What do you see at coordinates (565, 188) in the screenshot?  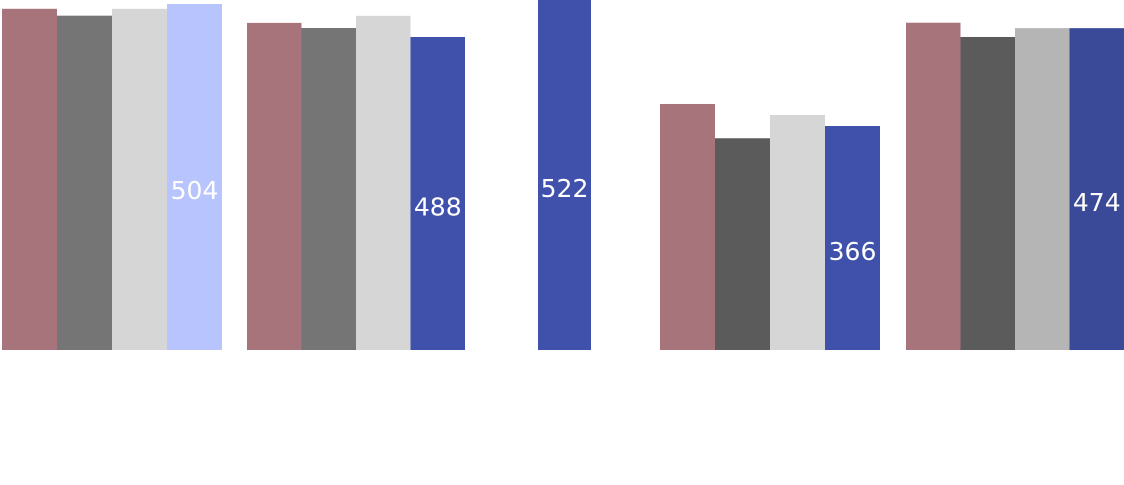 I see `data-label: 522` at bounding box center [565, 188].